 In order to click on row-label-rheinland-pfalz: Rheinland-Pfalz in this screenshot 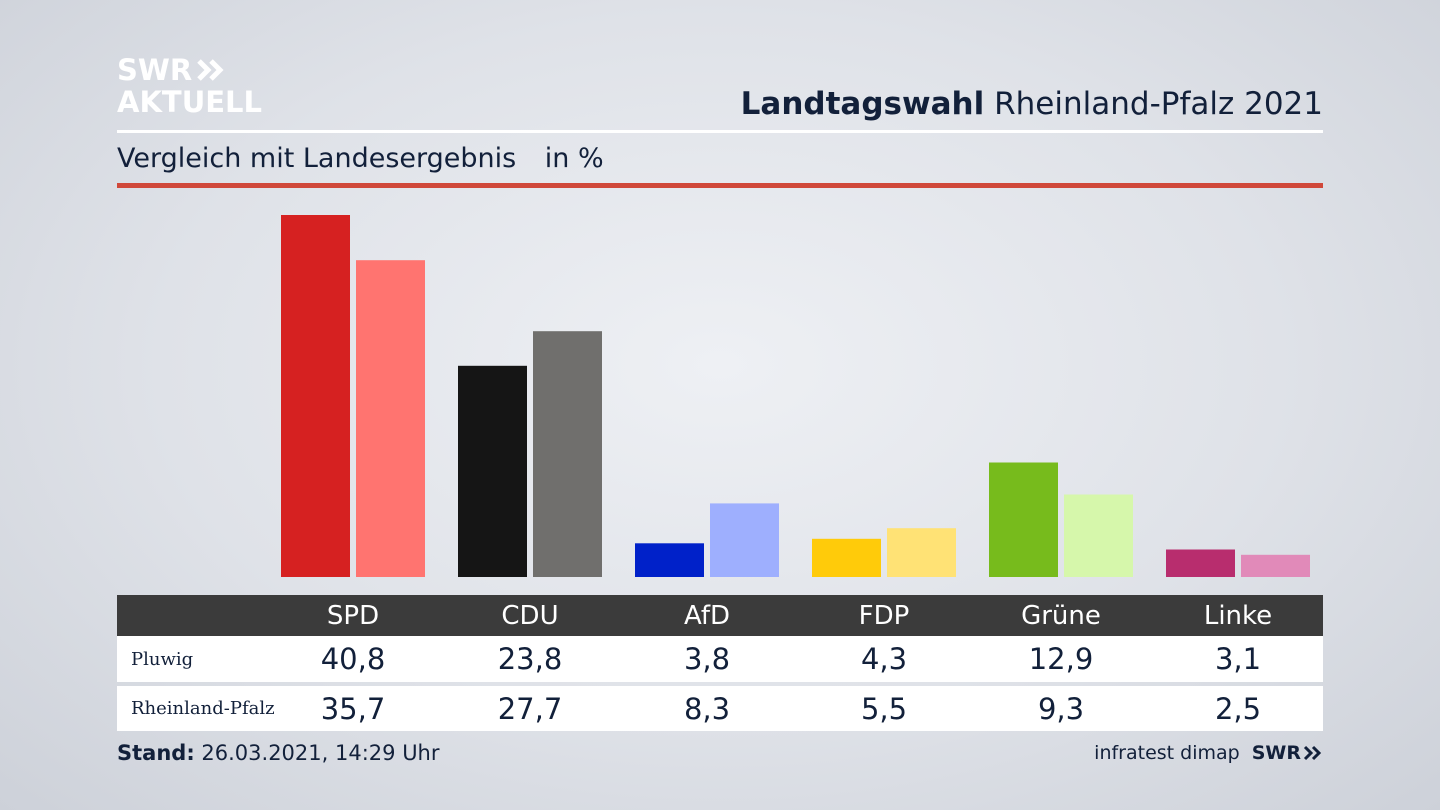, I will do `click(203, 708)`.